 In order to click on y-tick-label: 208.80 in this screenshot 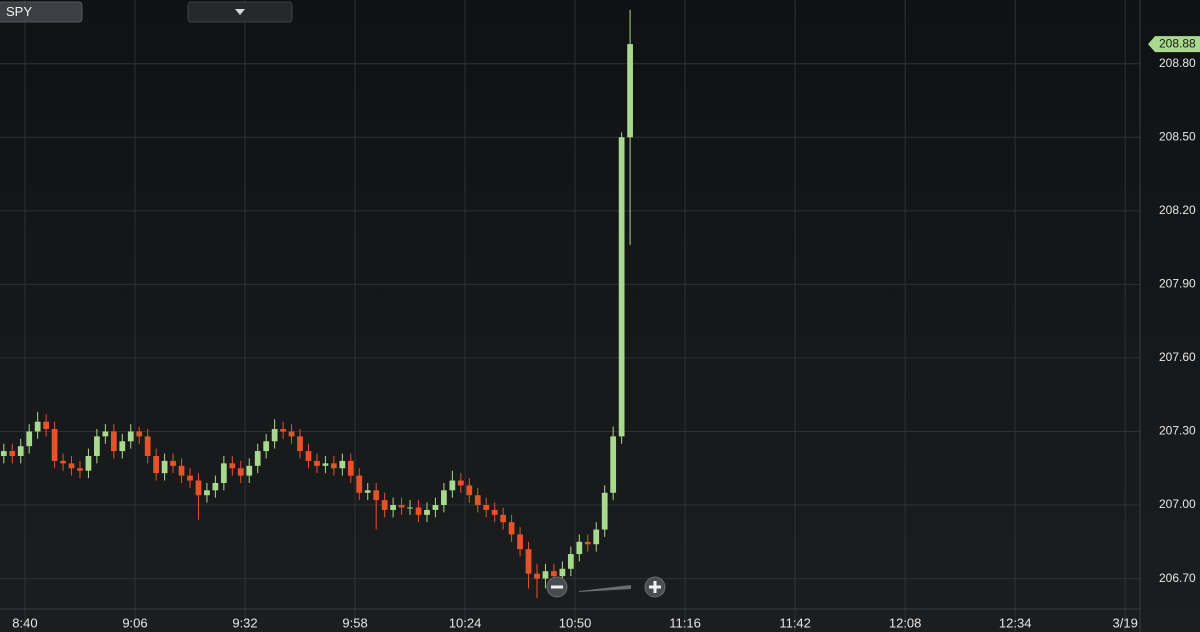, I will do `click(1177, 63)`.